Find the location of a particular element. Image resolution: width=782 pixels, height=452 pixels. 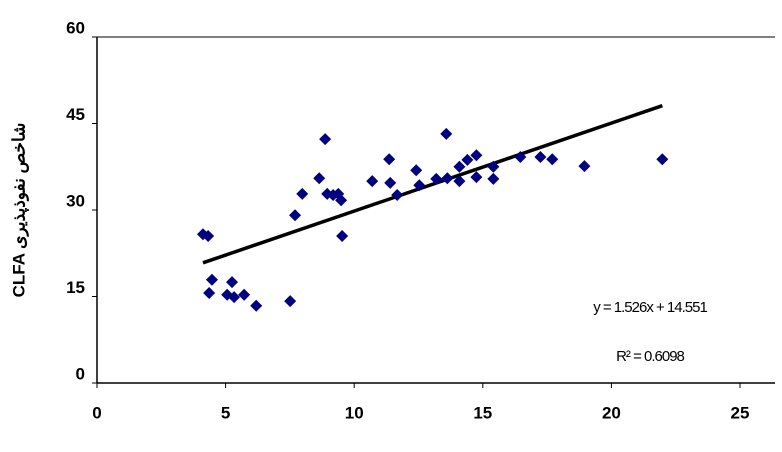

x-tick-label: 5 is located at coordinates (225, 412).